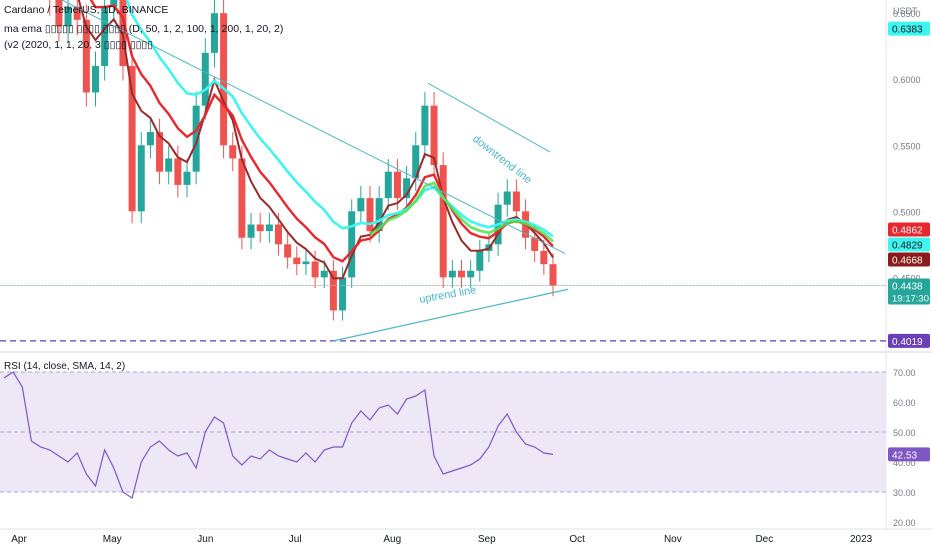 This screenshot has height=555, width=932. What do you see at coordinates (78, 45) in the screenshot?
I see `indicator-legend-v2: (v2 (2020, 1, 1, 20, 3 ▯▯▯▯ ▯▯▯▯` at bounding box center [78, 45].